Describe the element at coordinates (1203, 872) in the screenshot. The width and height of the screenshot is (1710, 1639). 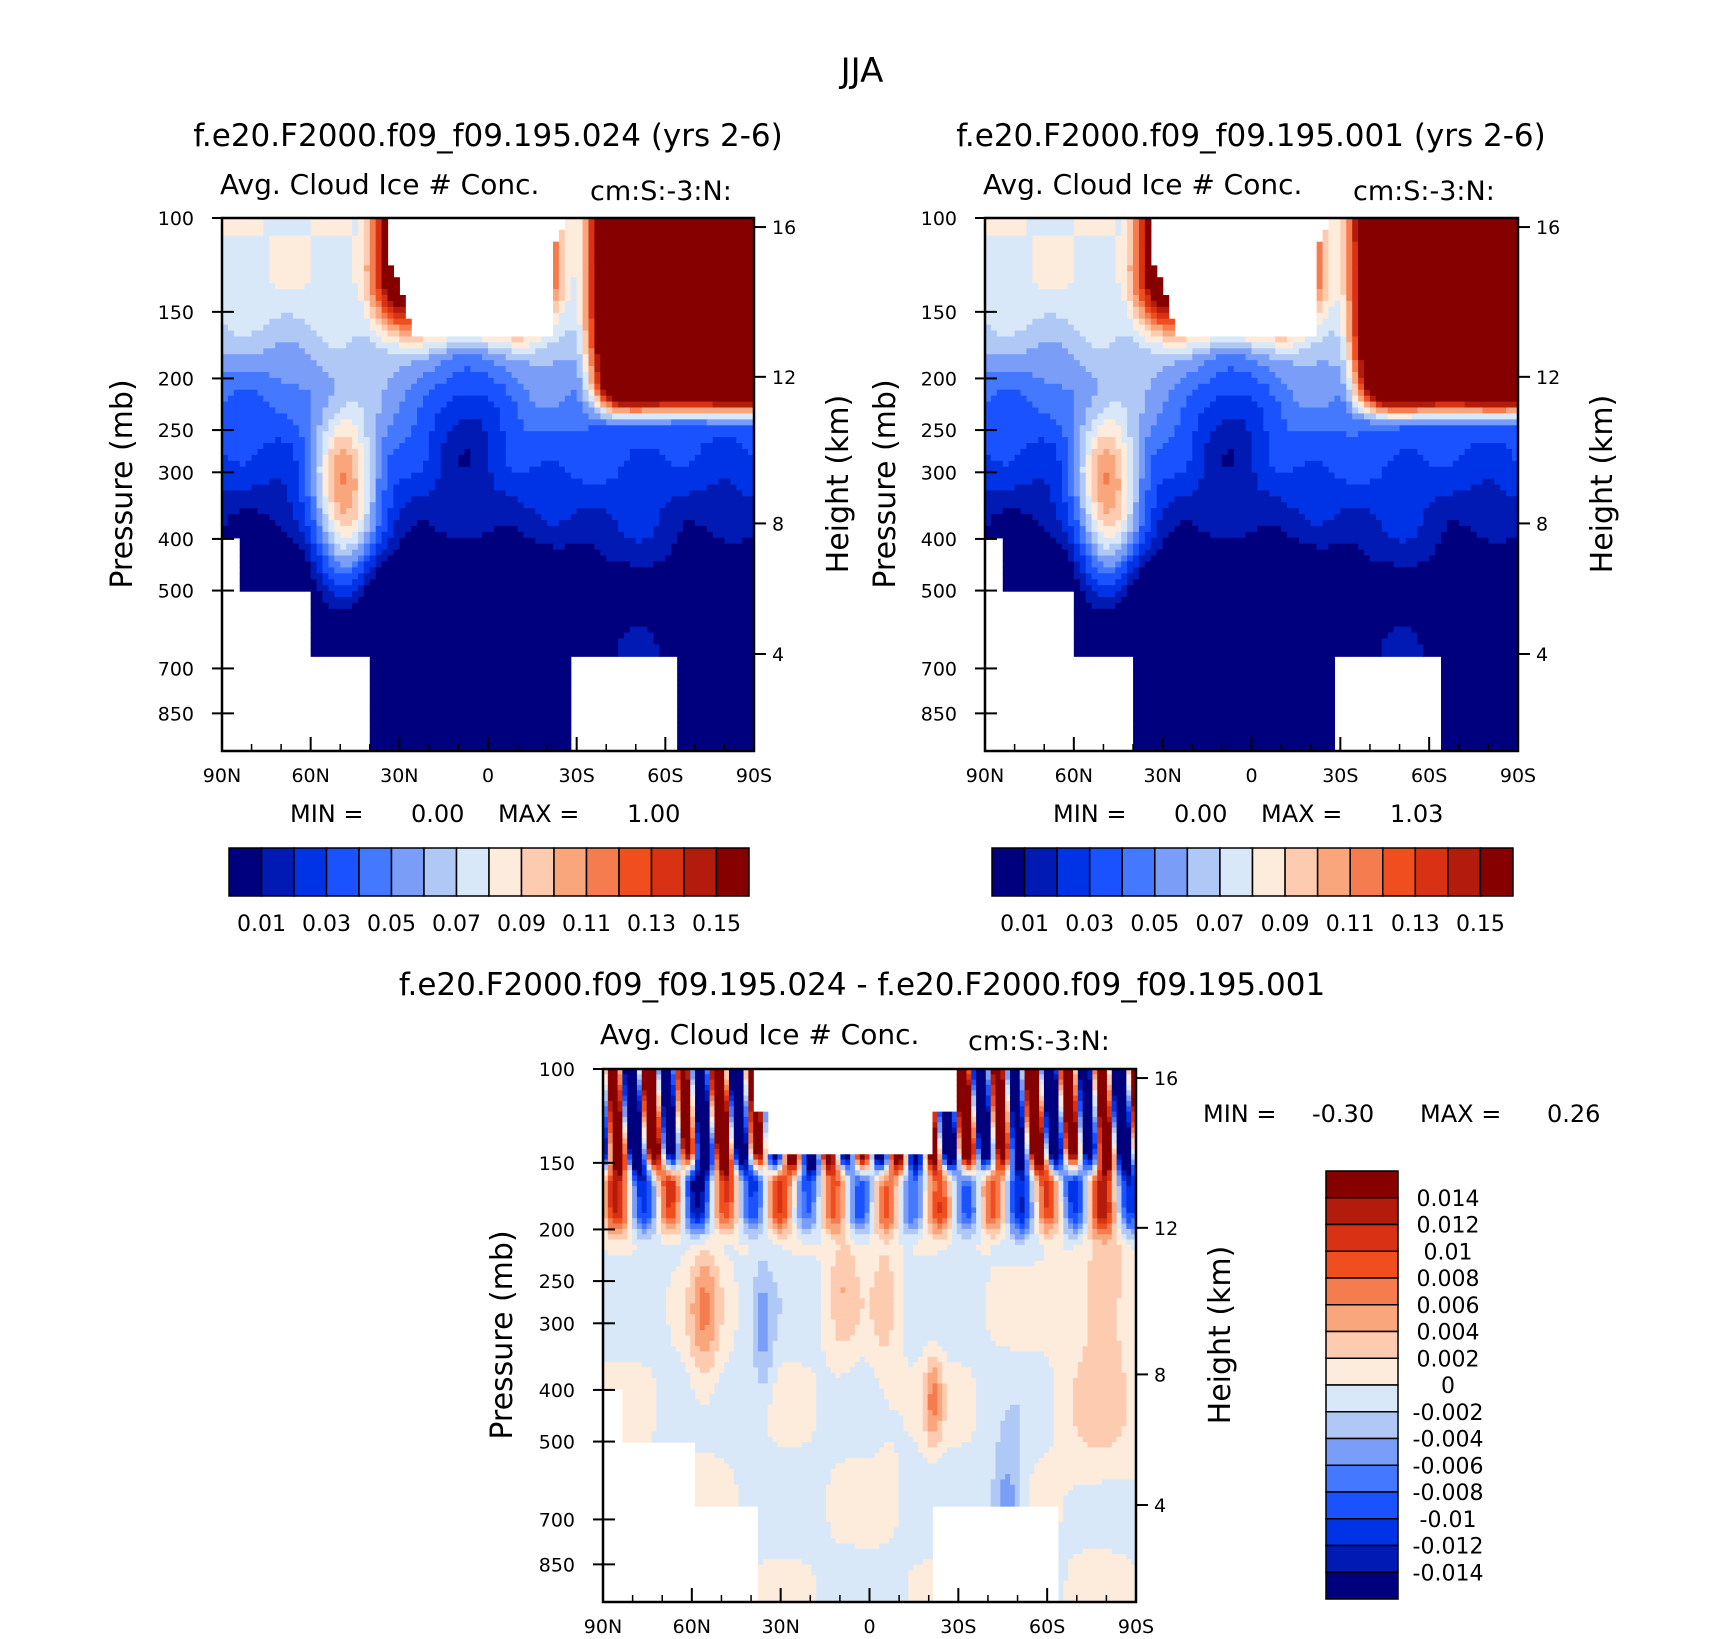
I see `colorbar-swatch` at that location.